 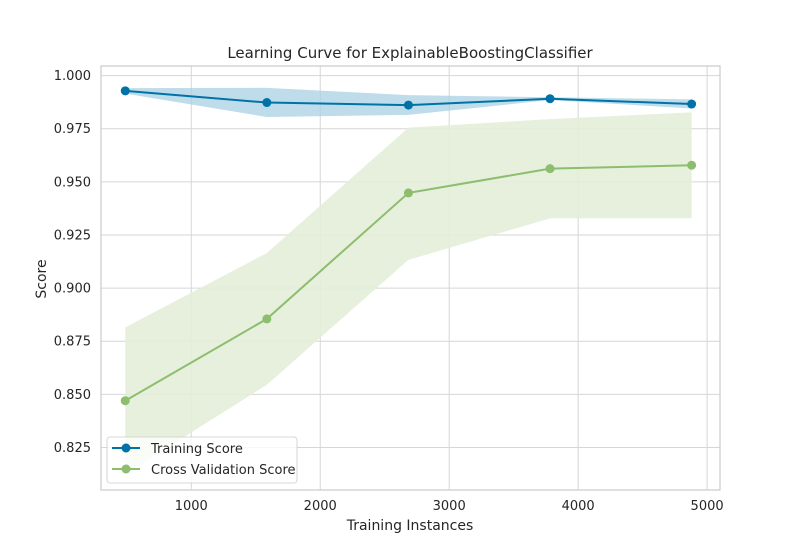 What do you see at coordinates (72, 182) in the screenshot?
I see `y-tick-label: 0.950` at bounding box center [72, 182].